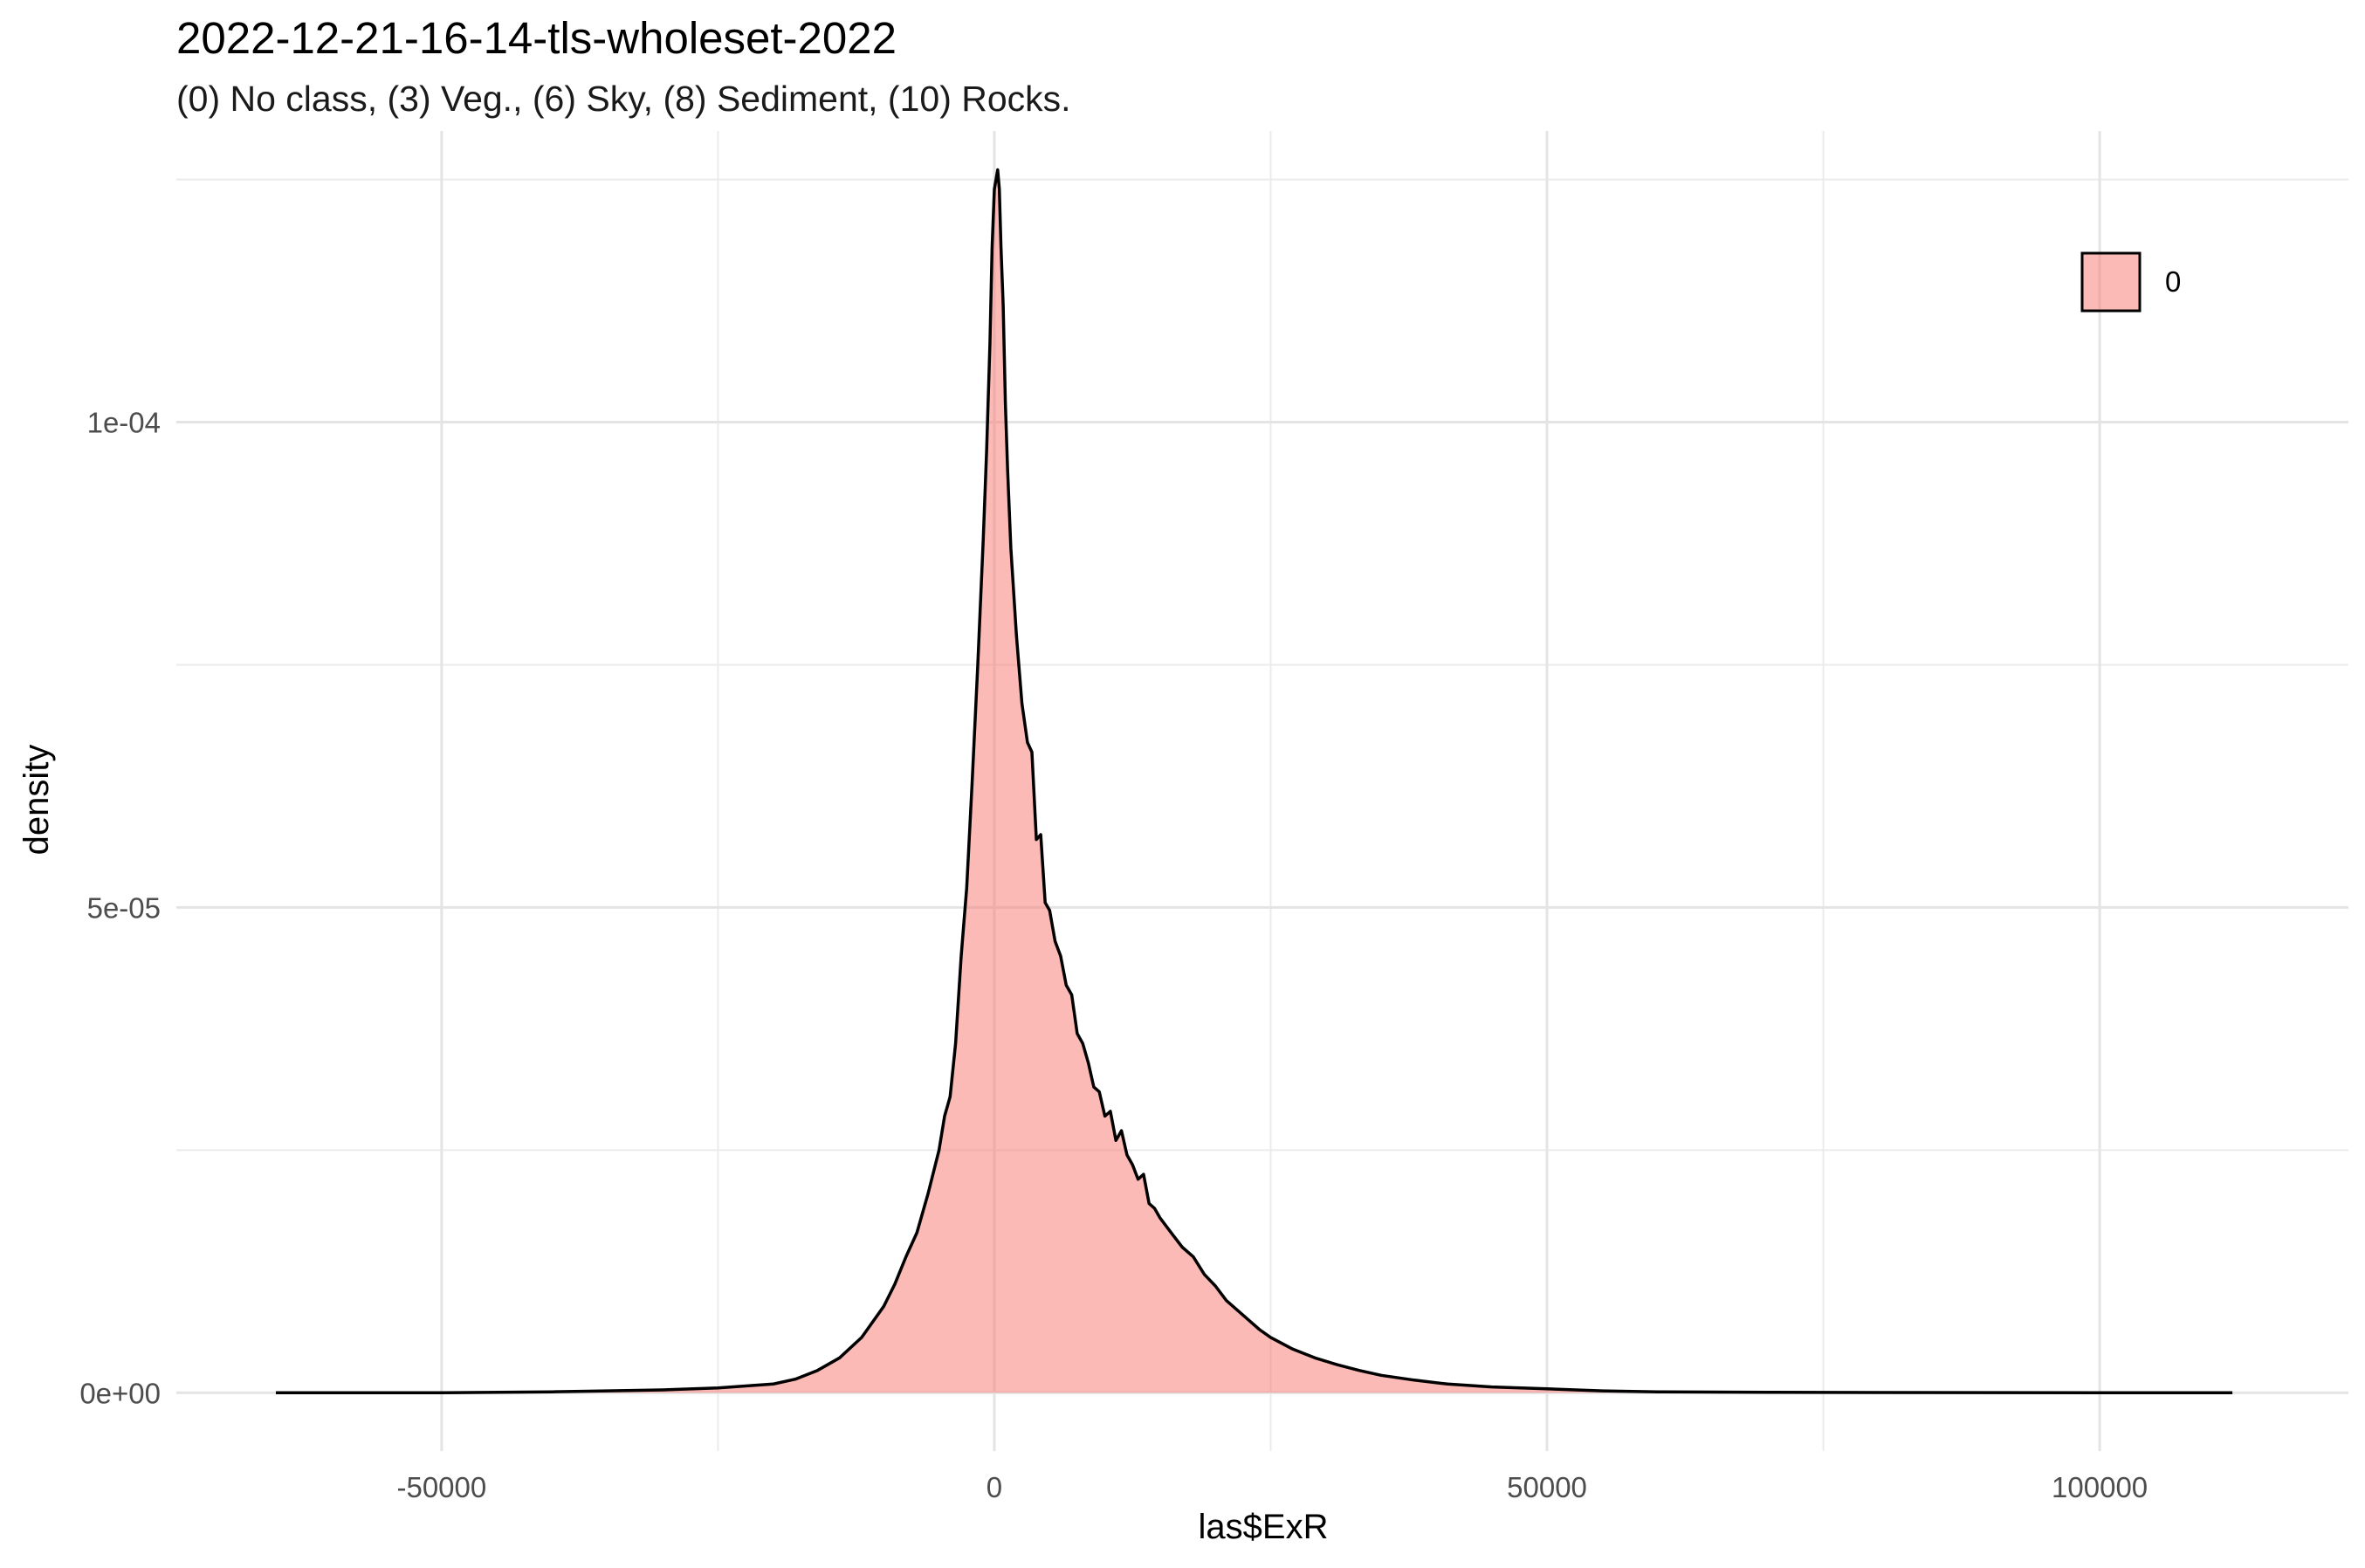 Image resolution: width=2365 pixels, height=1568 pixels. What do you see at coordinates (2100, 1487) in the screenshot?
I see `x-tick-label: 100000` at bounding box center [2100, 1487].